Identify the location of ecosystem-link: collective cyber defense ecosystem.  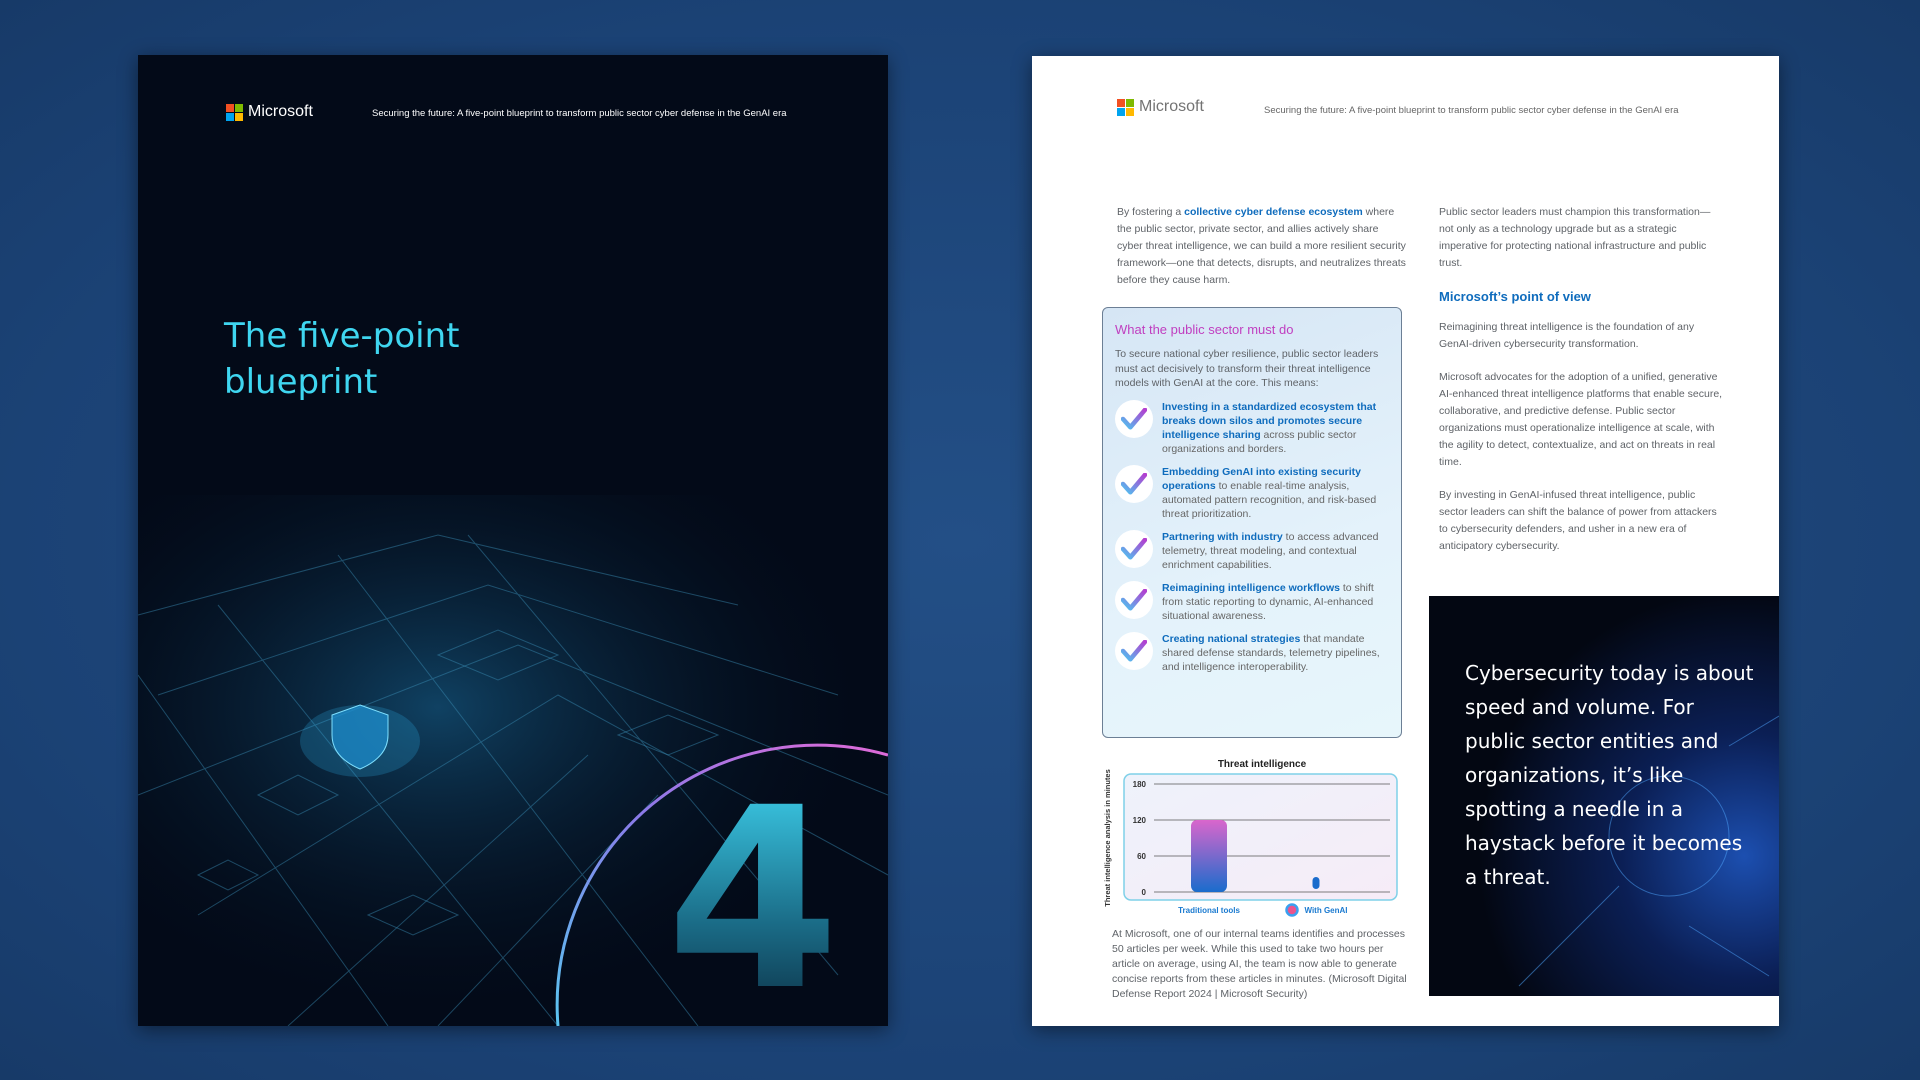
(1273, 212).